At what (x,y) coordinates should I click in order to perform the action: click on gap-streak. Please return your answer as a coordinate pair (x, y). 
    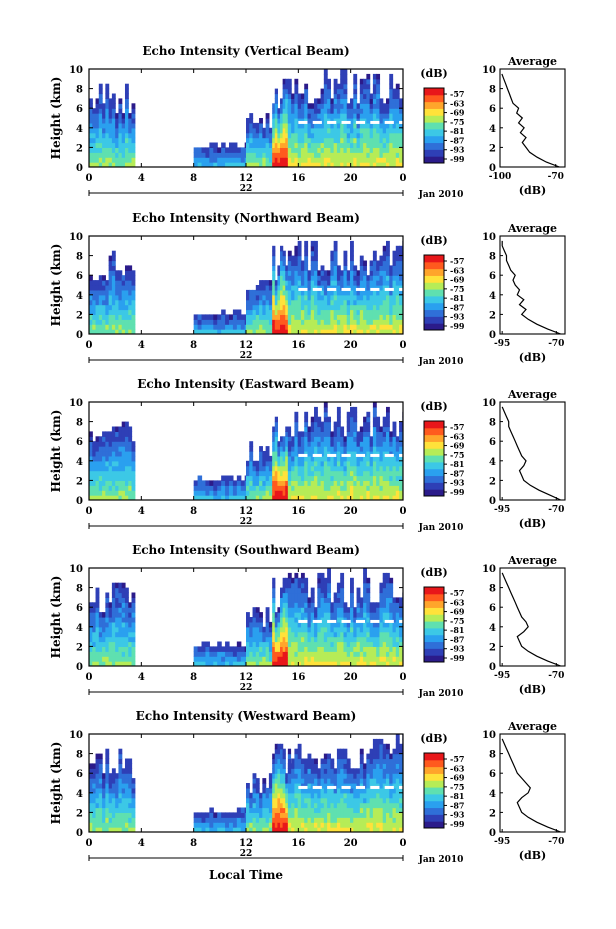
    Looking at the image, I should click on (360, 455).